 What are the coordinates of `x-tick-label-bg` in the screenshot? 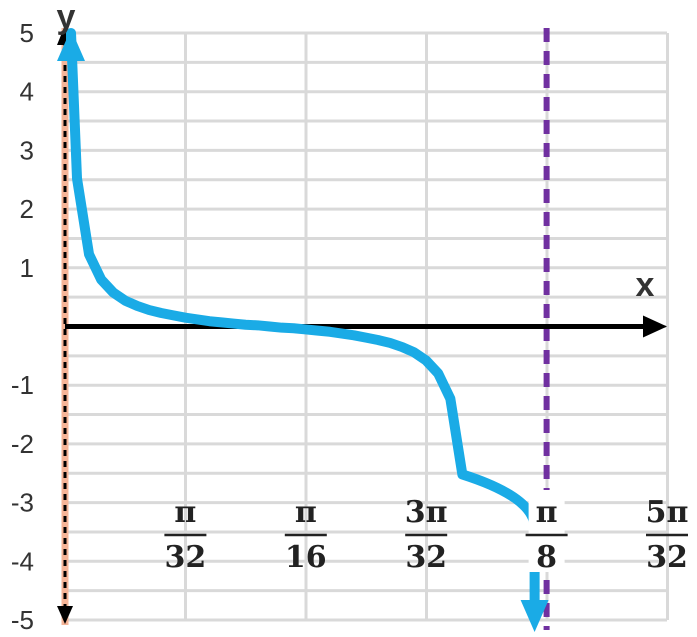 It's located at (546, 531).